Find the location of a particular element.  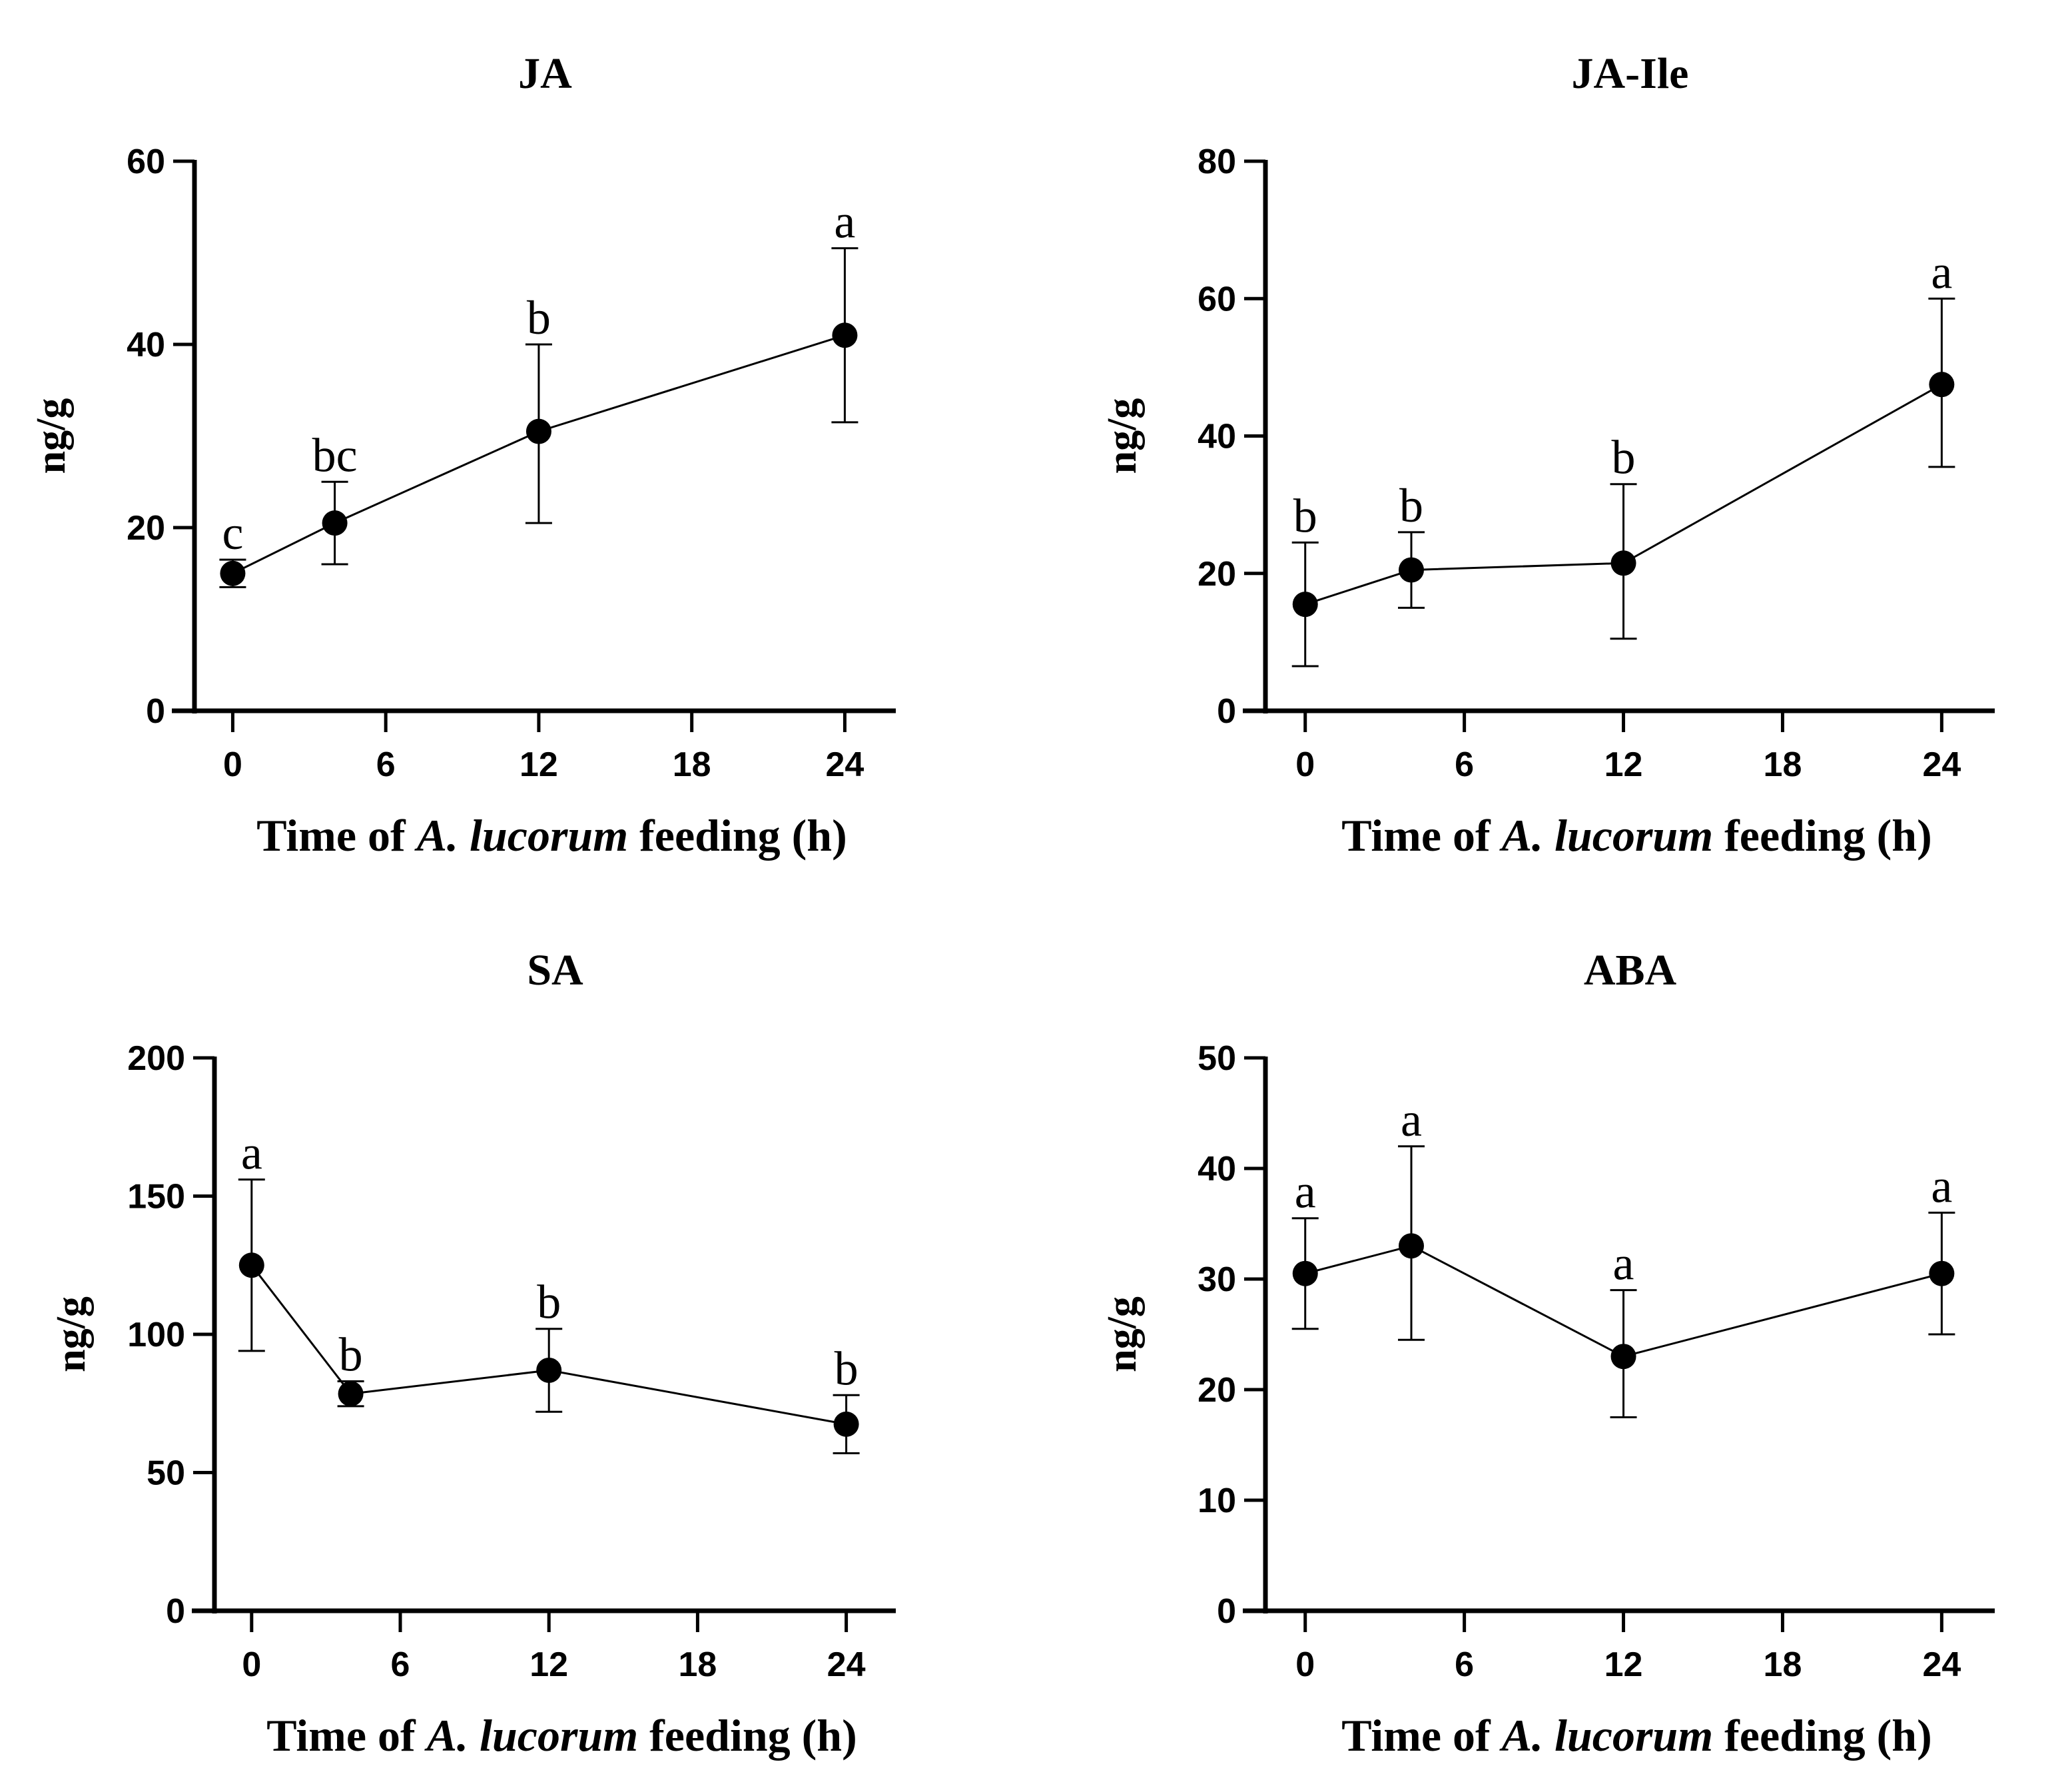

chart-title: ABA is located at coordinates (1631, 970).